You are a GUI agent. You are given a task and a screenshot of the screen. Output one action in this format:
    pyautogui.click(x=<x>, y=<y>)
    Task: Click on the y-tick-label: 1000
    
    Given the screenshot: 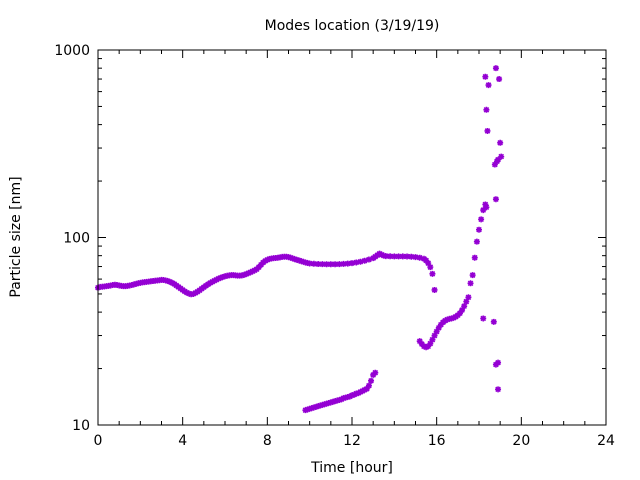 What is the action you would take?
    pyautogui.click(x=72, y=51)
    